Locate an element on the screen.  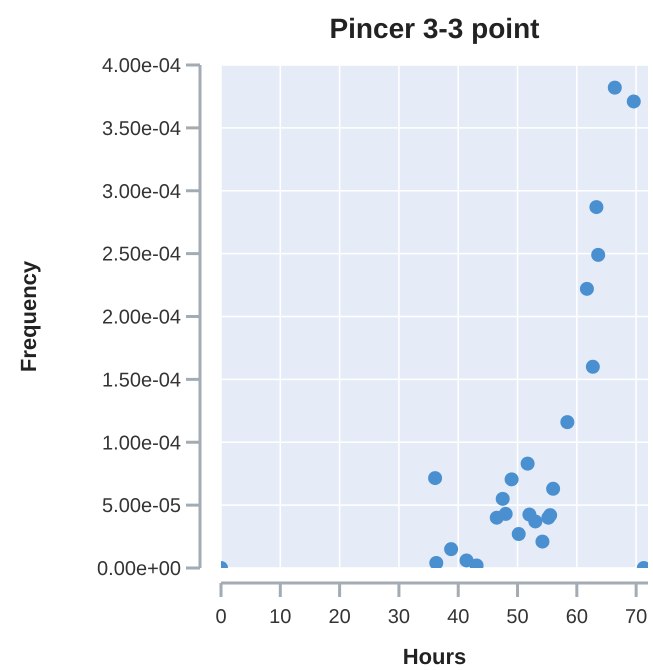
y-tick-label: 4.00e-04 is located at coordinates (141, 66).